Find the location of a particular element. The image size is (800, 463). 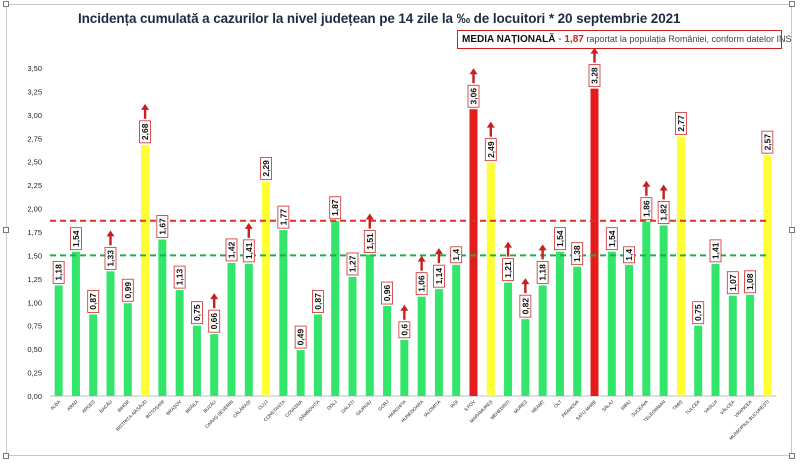

data-label-group: 2,68 is located at coordinates (145, 132).